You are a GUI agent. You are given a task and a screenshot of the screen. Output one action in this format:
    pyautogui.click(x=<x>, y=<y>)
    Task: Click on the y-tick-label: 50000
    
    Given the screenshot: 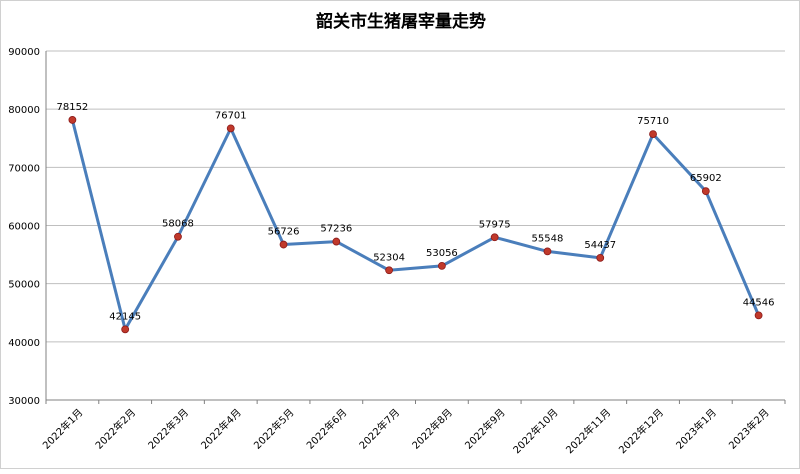 What is the action you would take?
    pyautogui.click(x=24, y=285)
    